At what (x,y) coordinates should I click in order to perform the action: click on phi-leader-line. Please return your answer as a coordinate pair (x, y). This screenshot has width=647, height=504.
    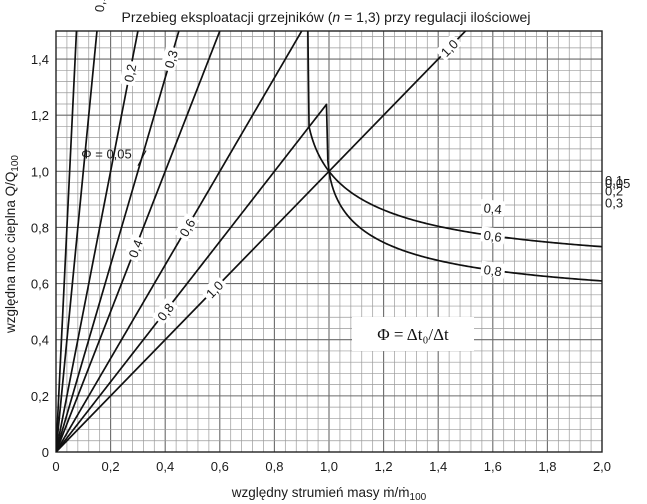
    Looking at the image, I should click on (142, 158).